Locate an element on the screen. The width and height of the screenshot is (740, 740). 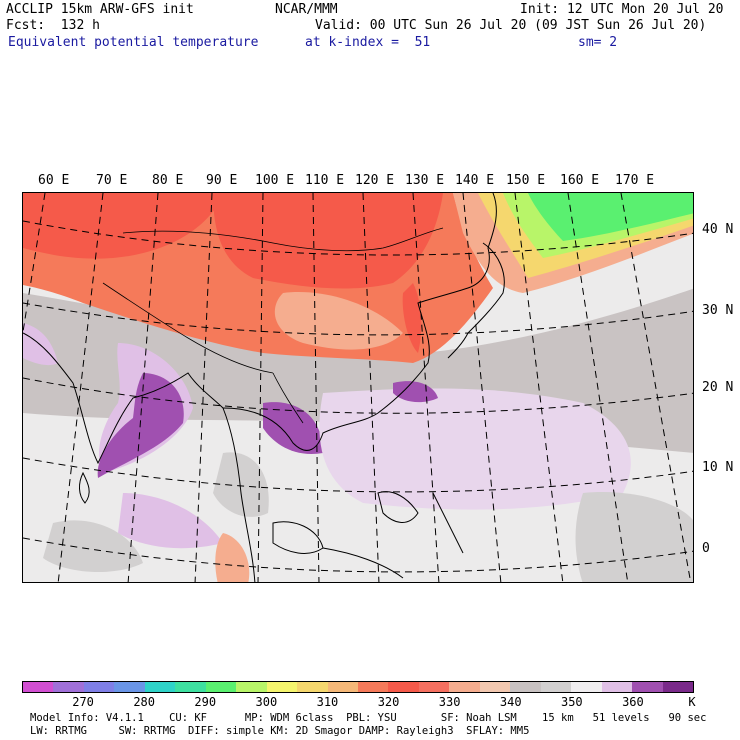
lon-label: 80 E is located at coordinates (168, 180).